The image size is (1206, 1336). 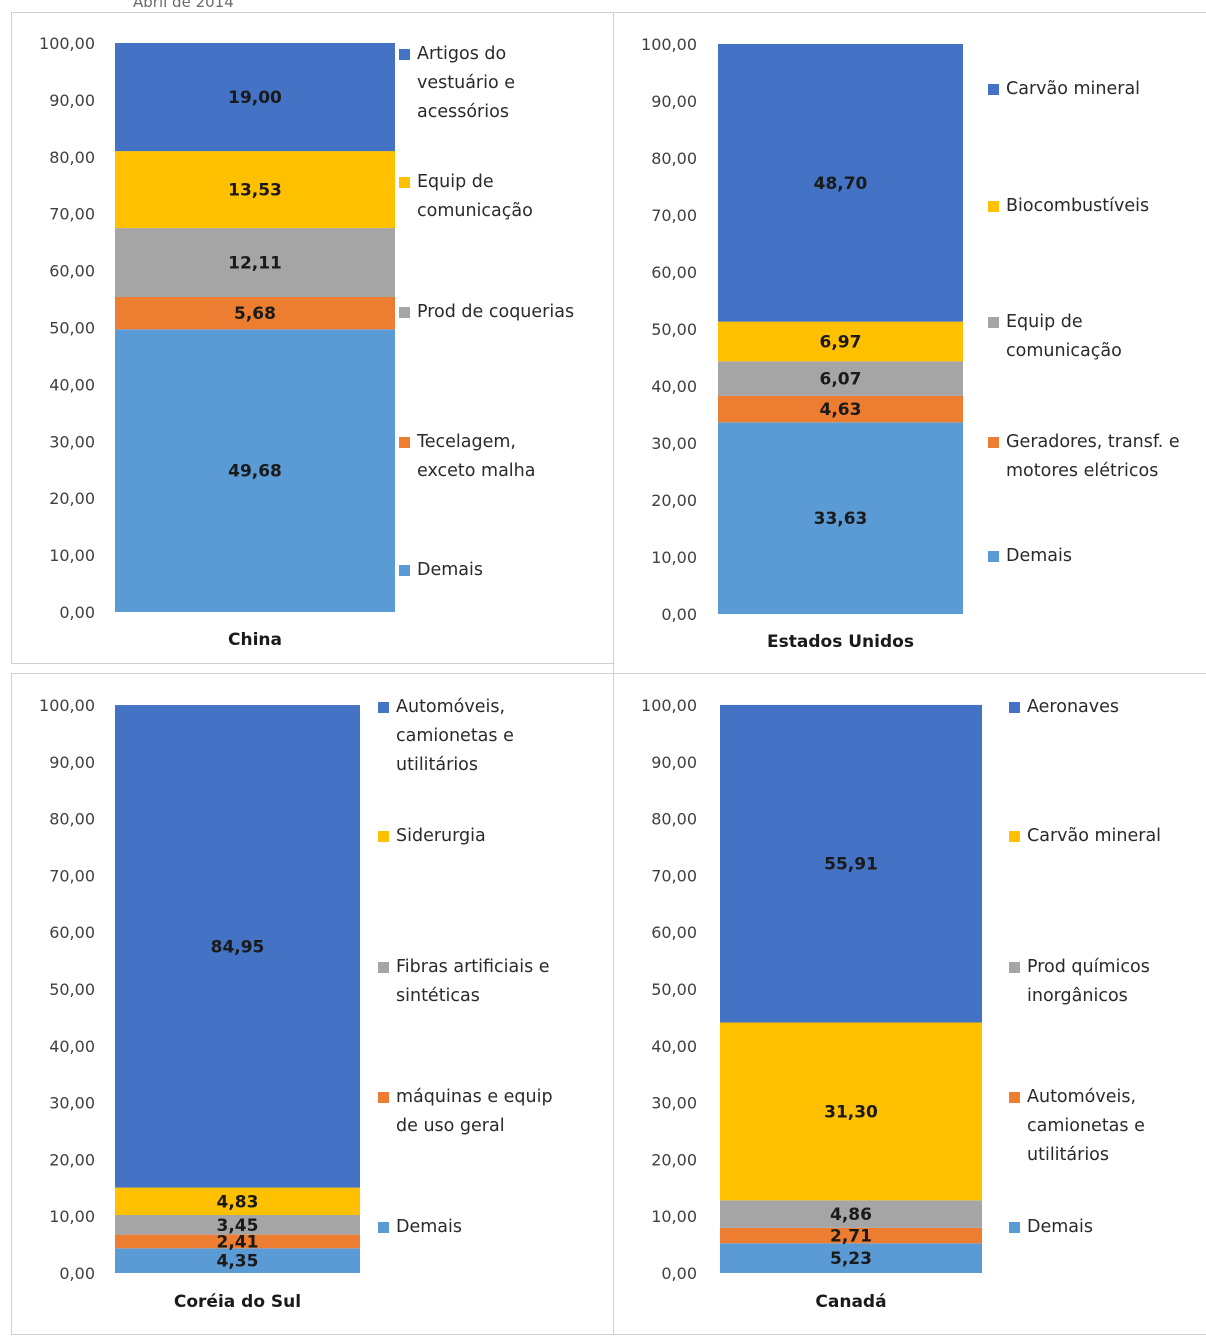 I want to click on legend-label: exceto malha, so click(x=476, y=471).